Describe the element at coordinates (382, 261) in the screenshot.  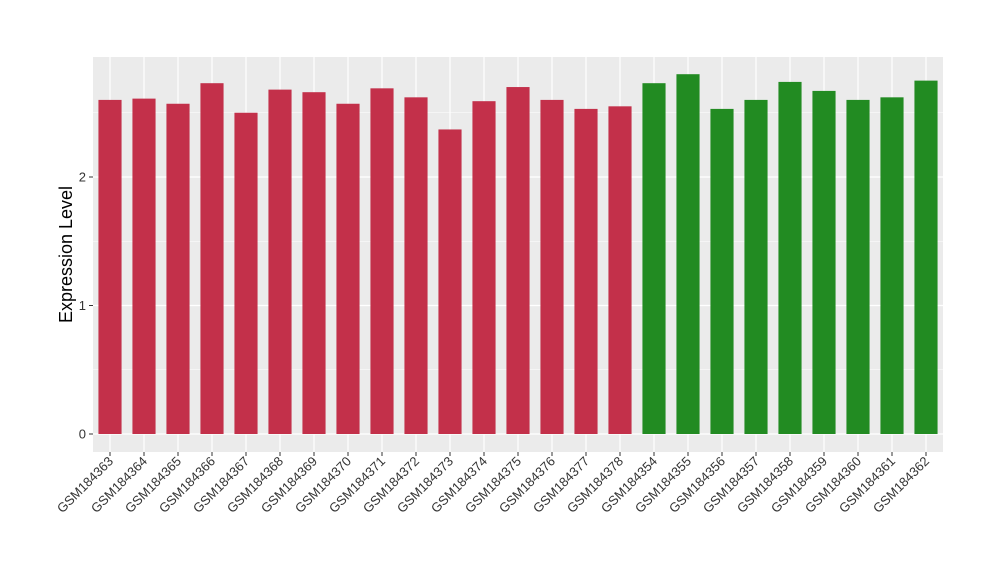
I see `bar-GSM184371` at that location.